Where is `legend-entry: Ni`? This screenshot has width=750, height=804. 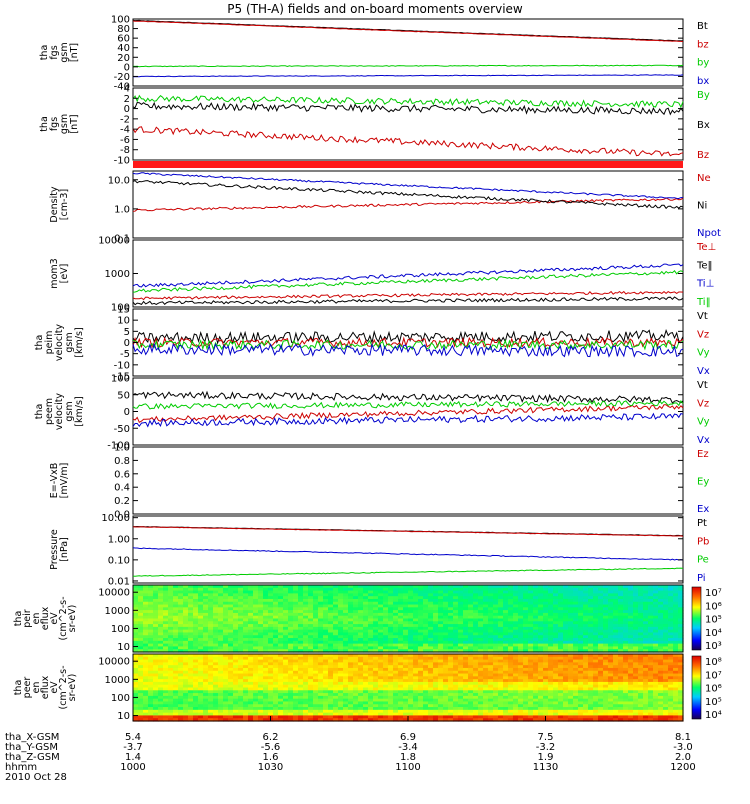
legend-entry: Ni is located at coordinates (702, 206).